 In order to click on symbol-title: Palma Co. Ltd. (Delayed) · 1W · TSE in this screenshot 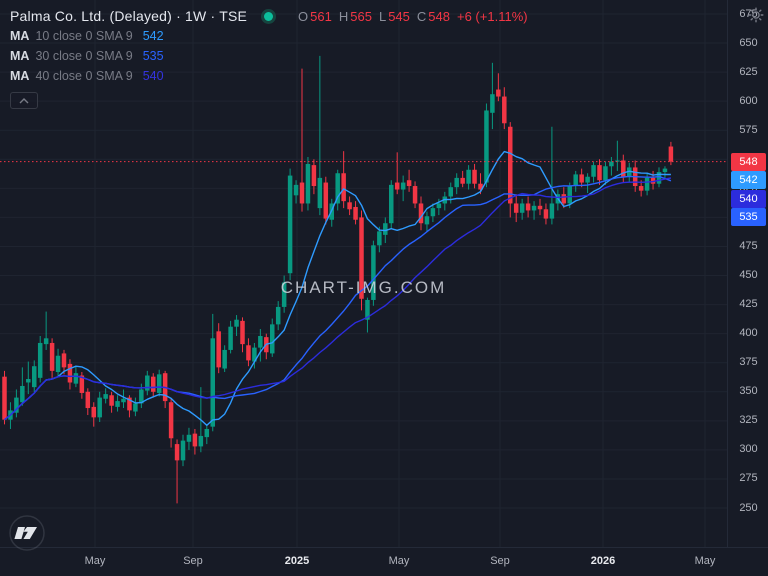, I will do `click(129, 16)`.